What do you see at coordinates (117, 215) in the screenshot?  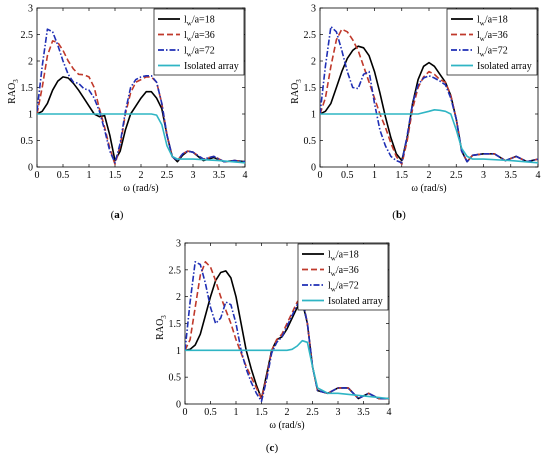 I see `panel-caption-a: (a)` at bounding box center [117, 215].